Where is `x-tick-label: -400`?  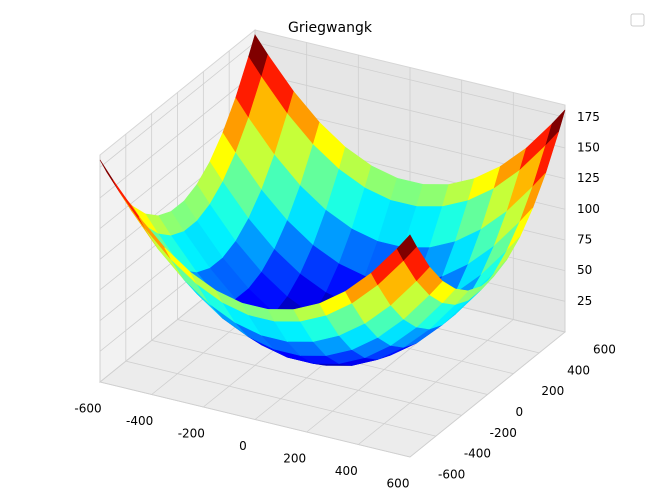 x-tick-label: -400 is located at coordinates (139, 421).